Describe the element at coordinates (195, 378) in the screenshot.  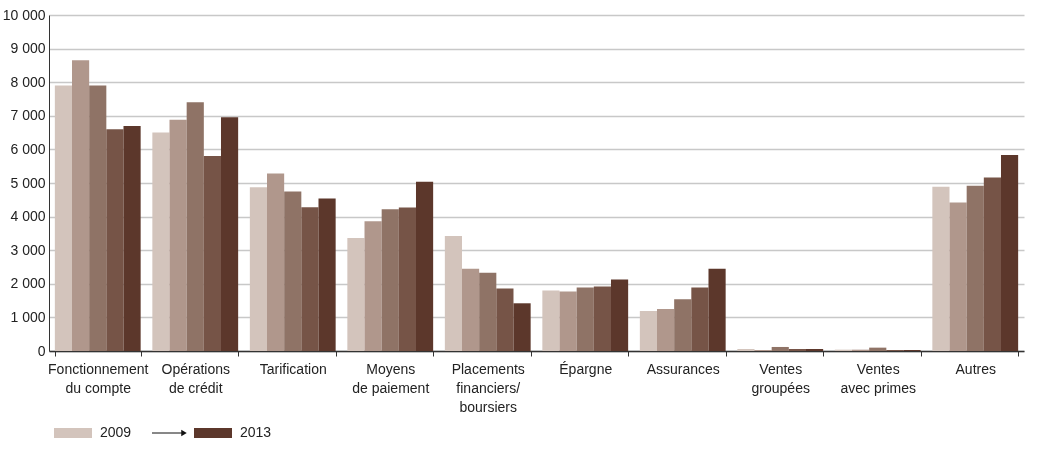
I see `x-tick-label: Opérations de crédit` at that location.